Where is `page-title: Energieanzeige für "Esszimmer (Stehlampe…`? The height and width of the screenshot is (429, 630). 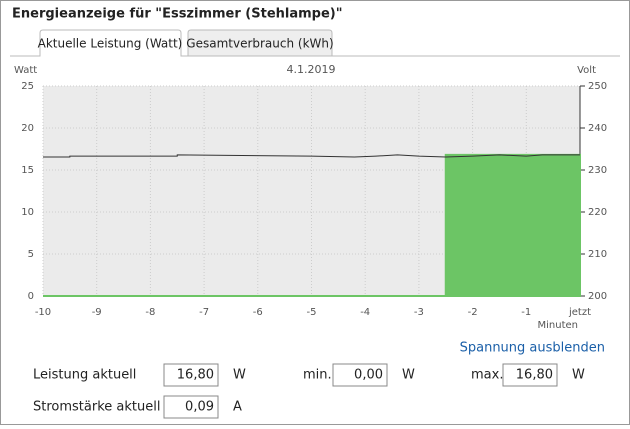
page-title: Energieanzeige für "Esszimmer (Stehlampe… is located at coordinates (177, 14).